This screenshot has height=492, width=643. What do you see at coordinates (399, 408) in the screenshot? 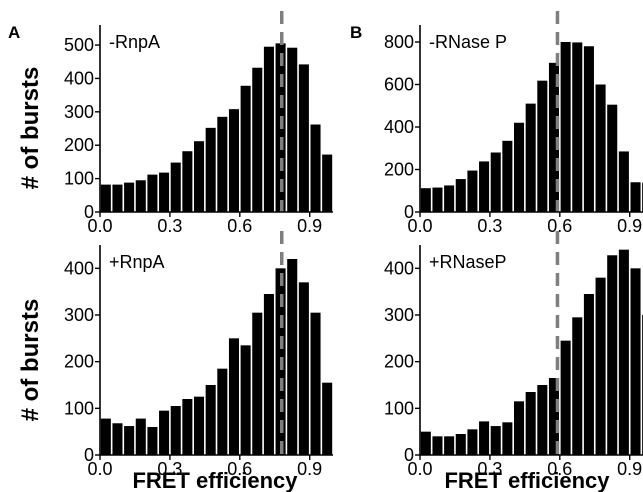
I see `chart-b-bottom-y-tick-label: 100` at bounding box center [399, 408].